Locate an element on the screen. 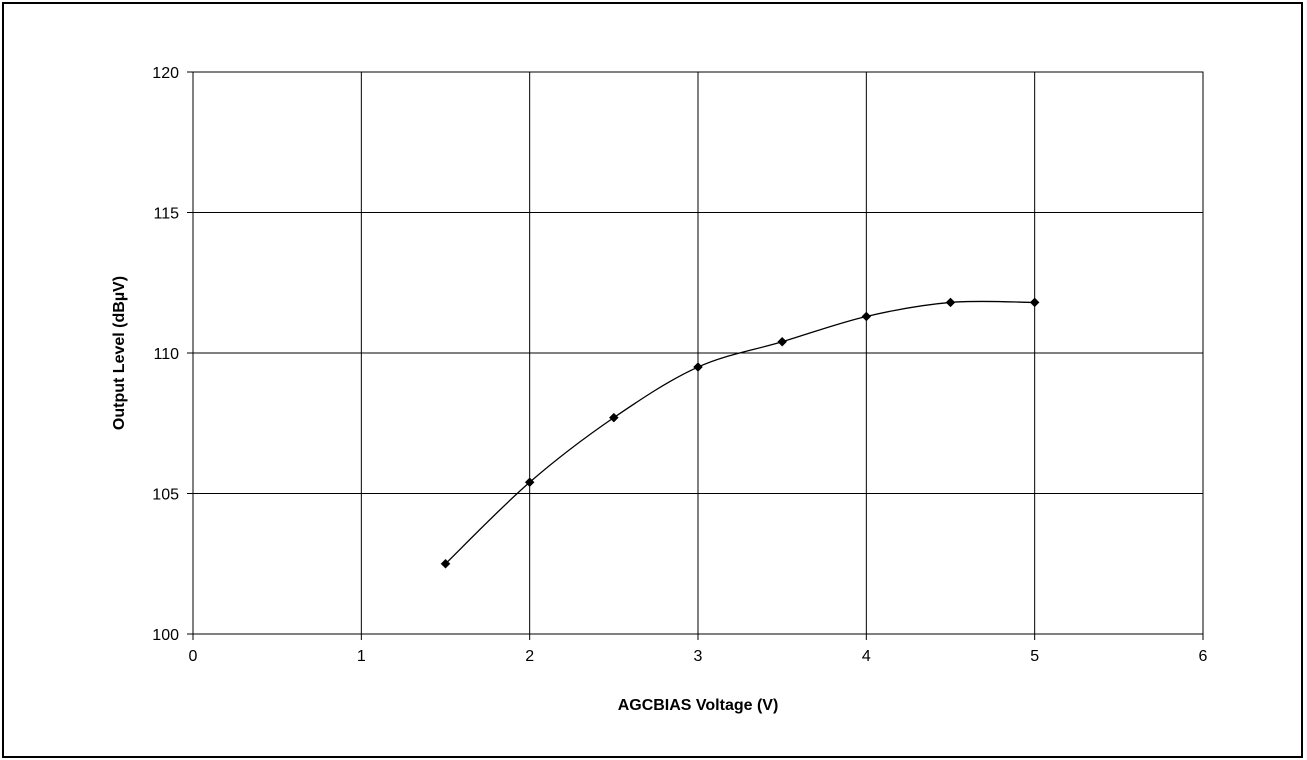 The height and width of the screenshot is (760, 1307). x-tick-label: 3 is located at coordinates (698, 656).